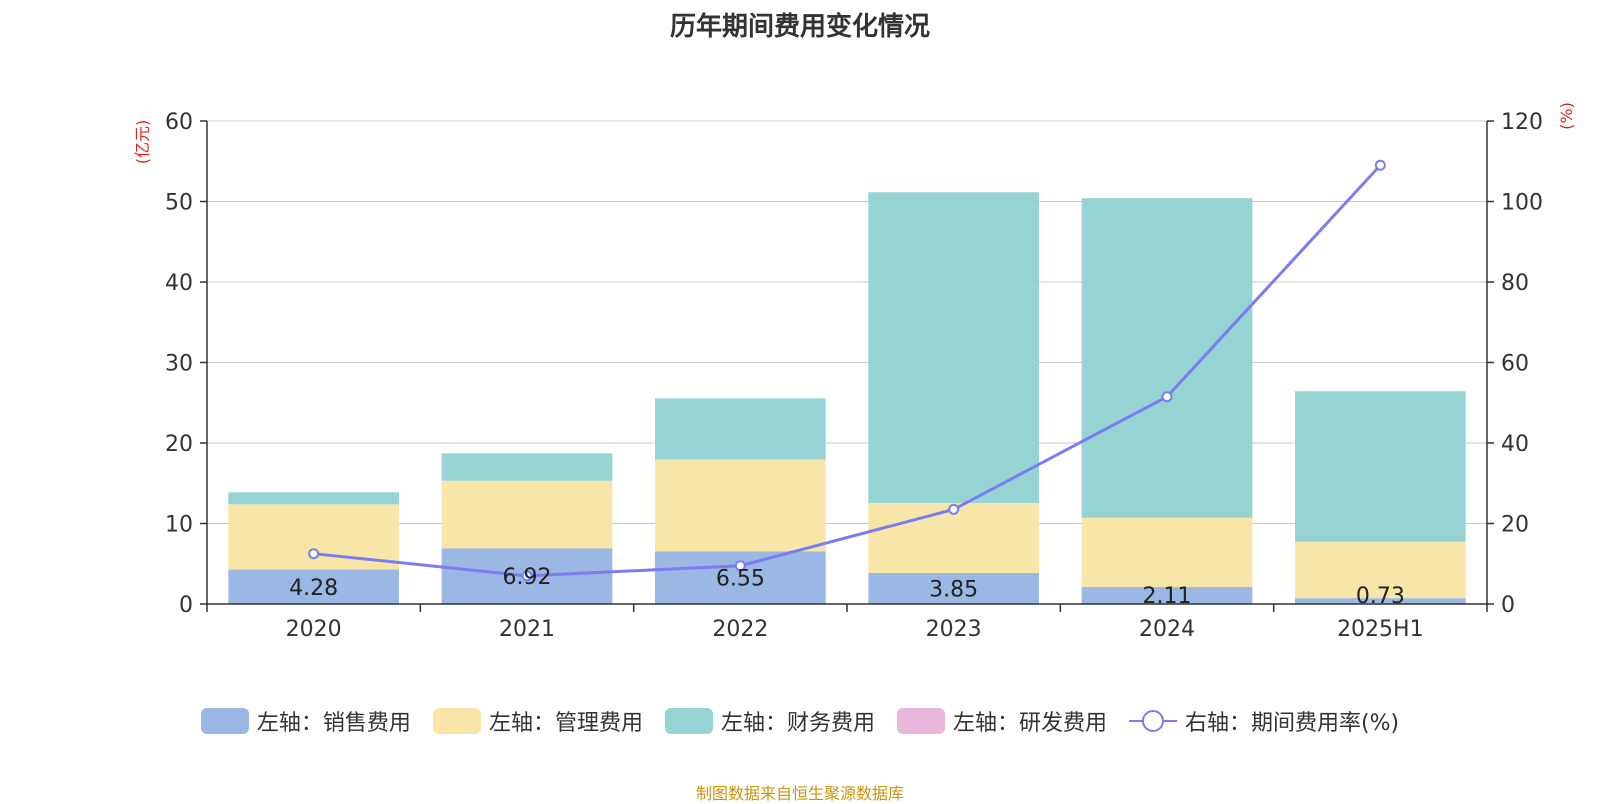 The image size is (1600, 804). I want to click on data-label-layer: 4.28 6.92 6.55 3.85 2.11 0.73, so click(847, 587).